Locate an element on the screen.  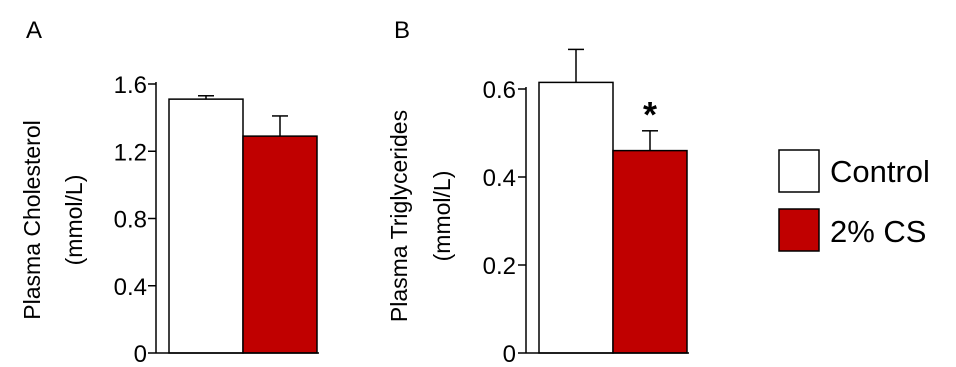
panel-b-y-tick-label: 0.4 is located at coordinates (499, 178).